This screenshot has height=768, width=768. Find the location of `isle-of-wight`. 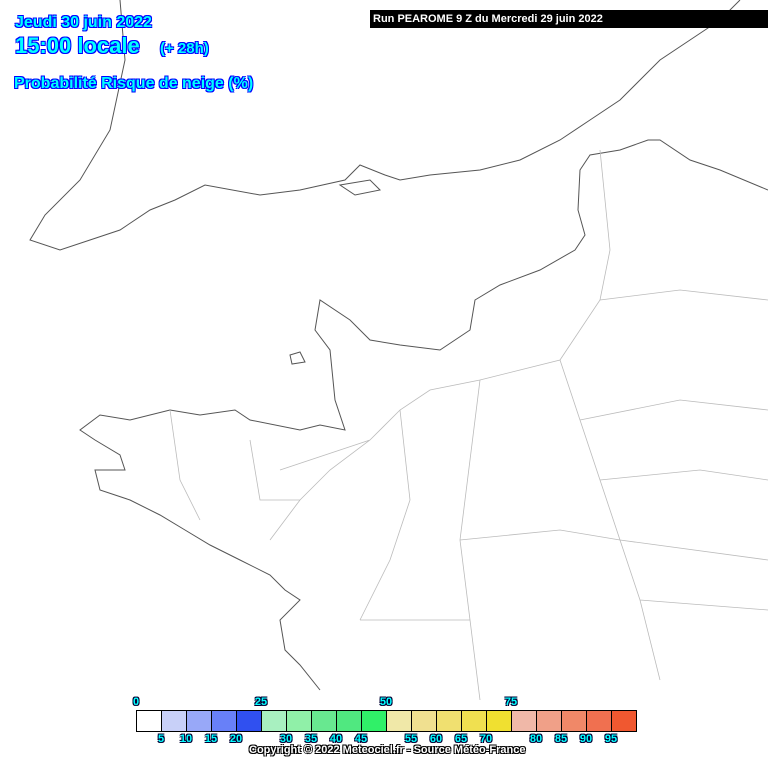

isle-of-wight is located at coordinates (360, 187).